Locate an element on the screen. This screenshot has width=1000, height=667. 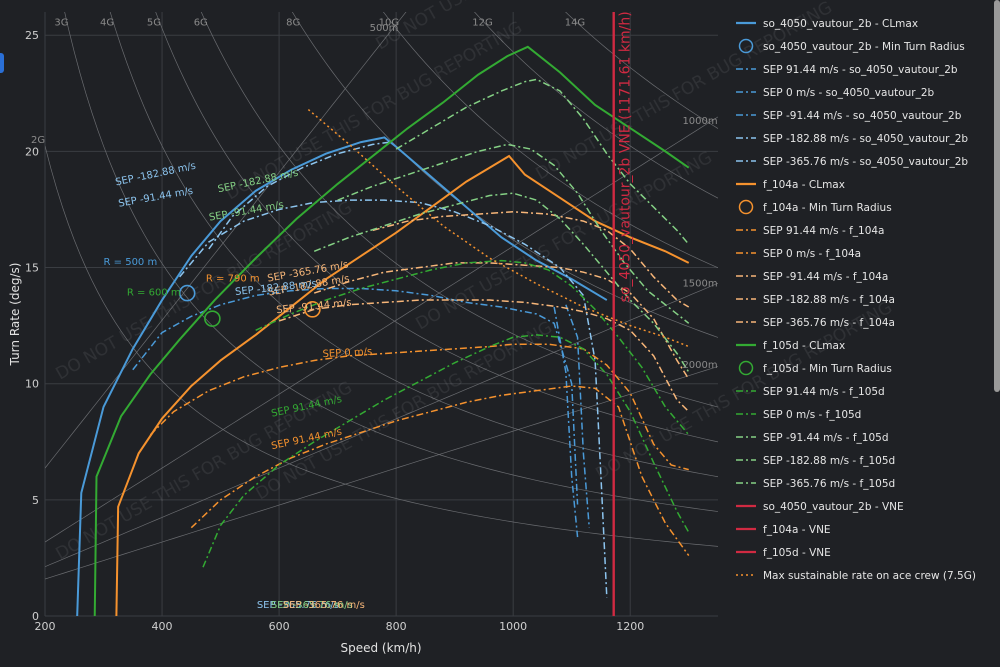
watermark-text: DO NOT USE THIS FOR BUG REPORTING is located at coordinates (564, 241).